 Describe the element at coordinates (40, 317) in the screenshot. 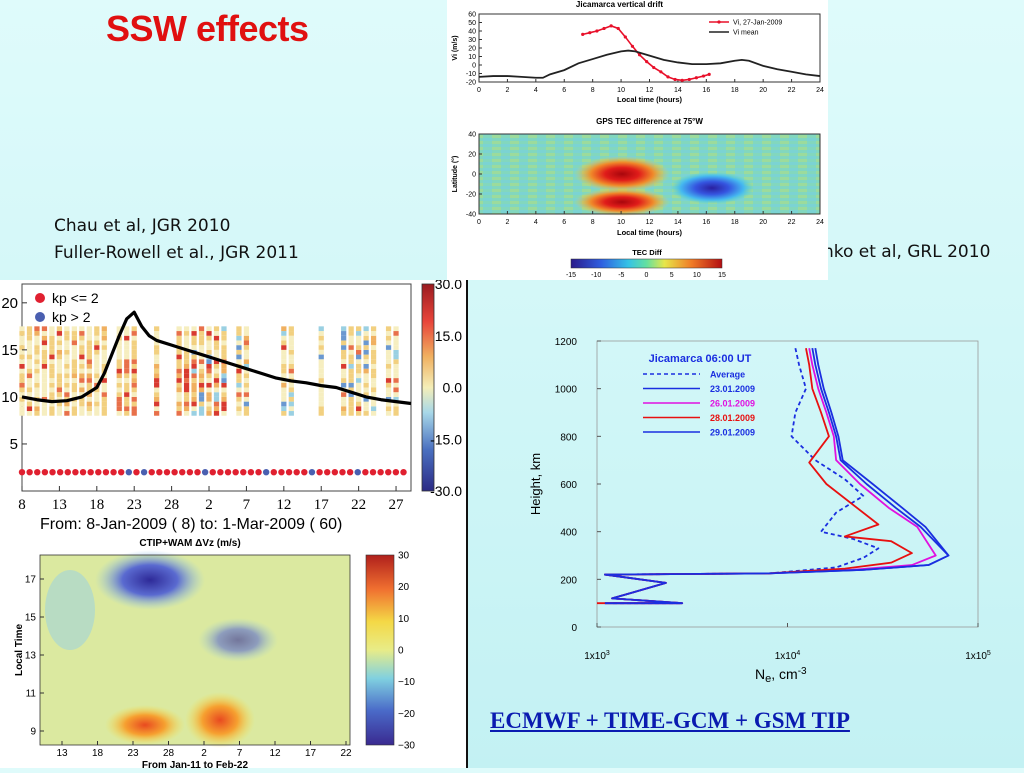

I see `chau-legend-marker` at that location.